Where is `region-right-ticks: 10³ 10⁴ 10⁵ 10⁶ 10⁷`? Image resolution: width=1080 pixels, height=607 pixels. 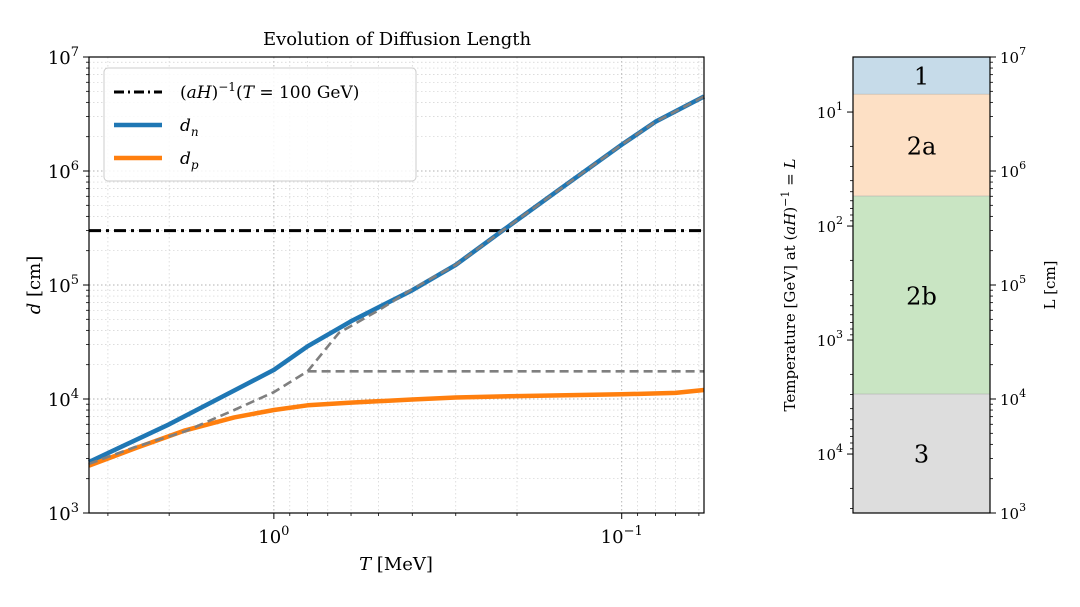 region-right-ticks: 10³ 10⁴ 10⁵ 10⁶ 10⁷ is located at coordinates (1008, 284).